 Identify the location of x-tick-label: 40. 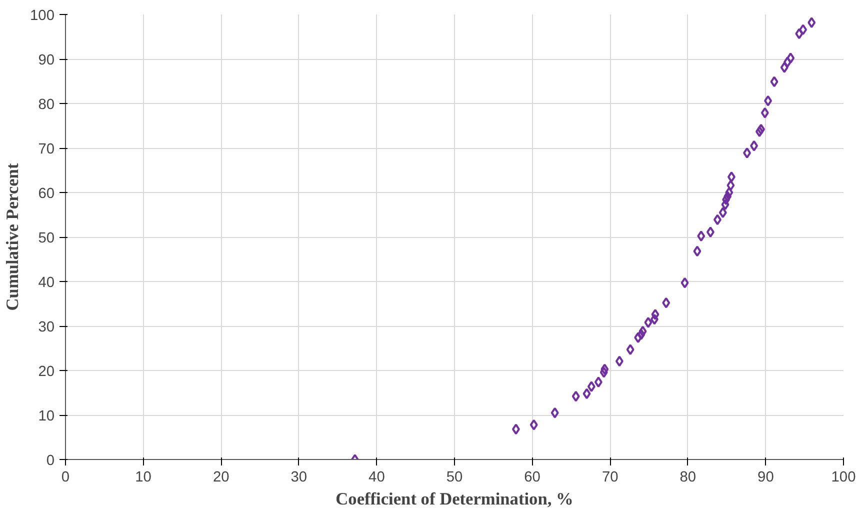
(376, 478).